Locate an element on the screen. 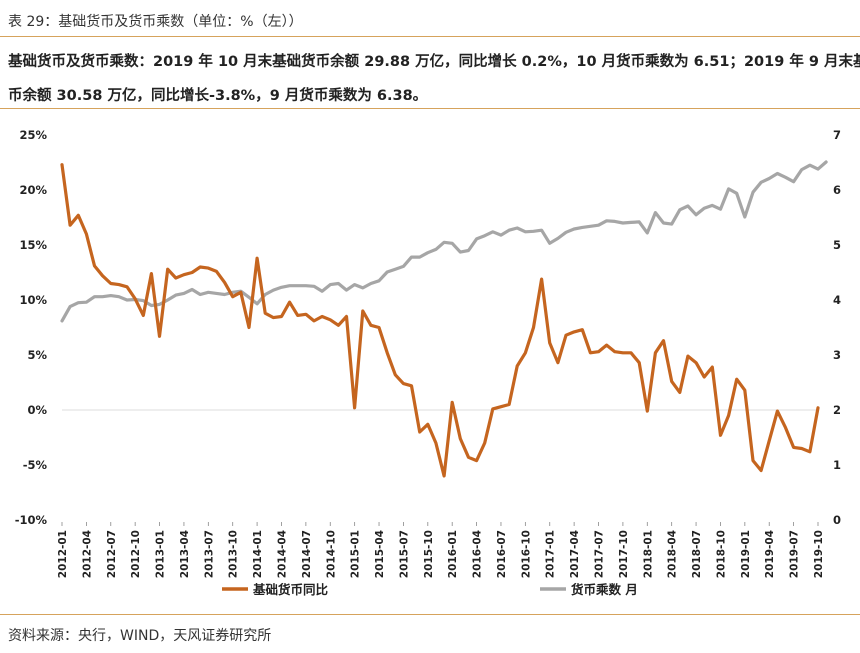 This screenshot has height=653, width=860. y-right-tick-label: 2 is located at coordinates (837, 410).